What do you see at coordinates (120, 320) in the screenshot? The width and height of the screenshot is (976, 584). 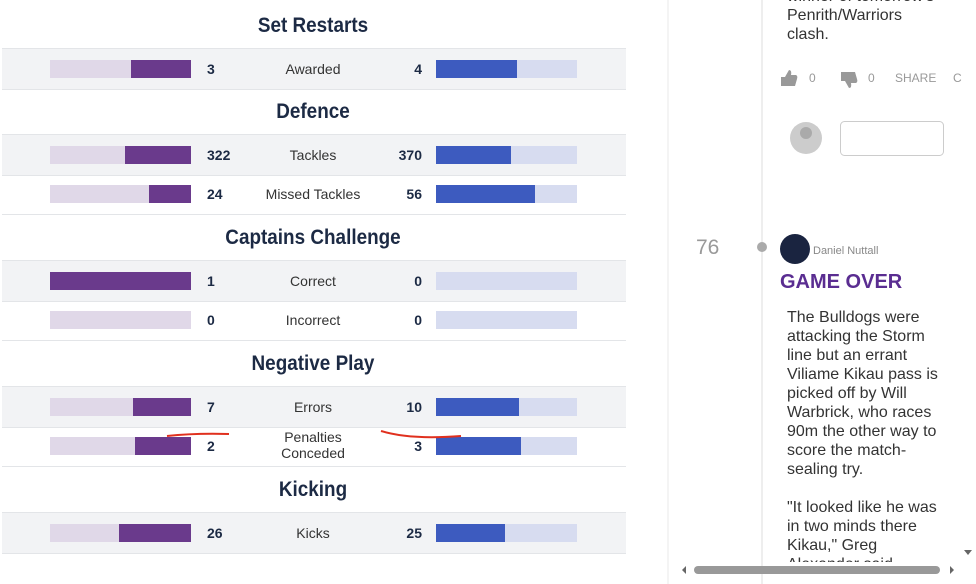 I see `home-bar-track` at bounding box center [120, 320].